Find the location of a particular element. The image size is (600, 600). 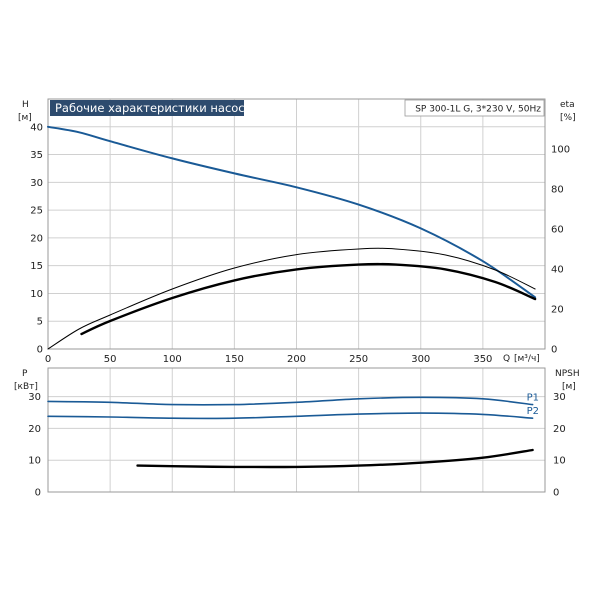

y-tick-label: 20 is located at coordinates (36, 238).